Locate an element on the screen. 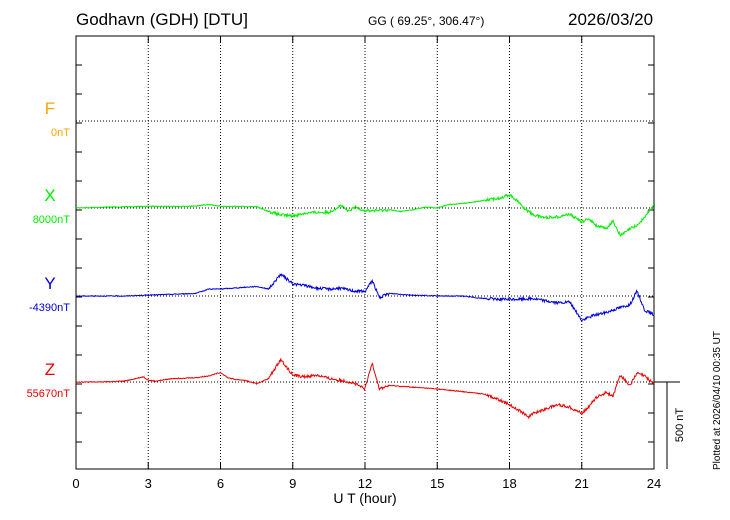  scale-bar-group: 500 nT is located at coordinates (670, 425).